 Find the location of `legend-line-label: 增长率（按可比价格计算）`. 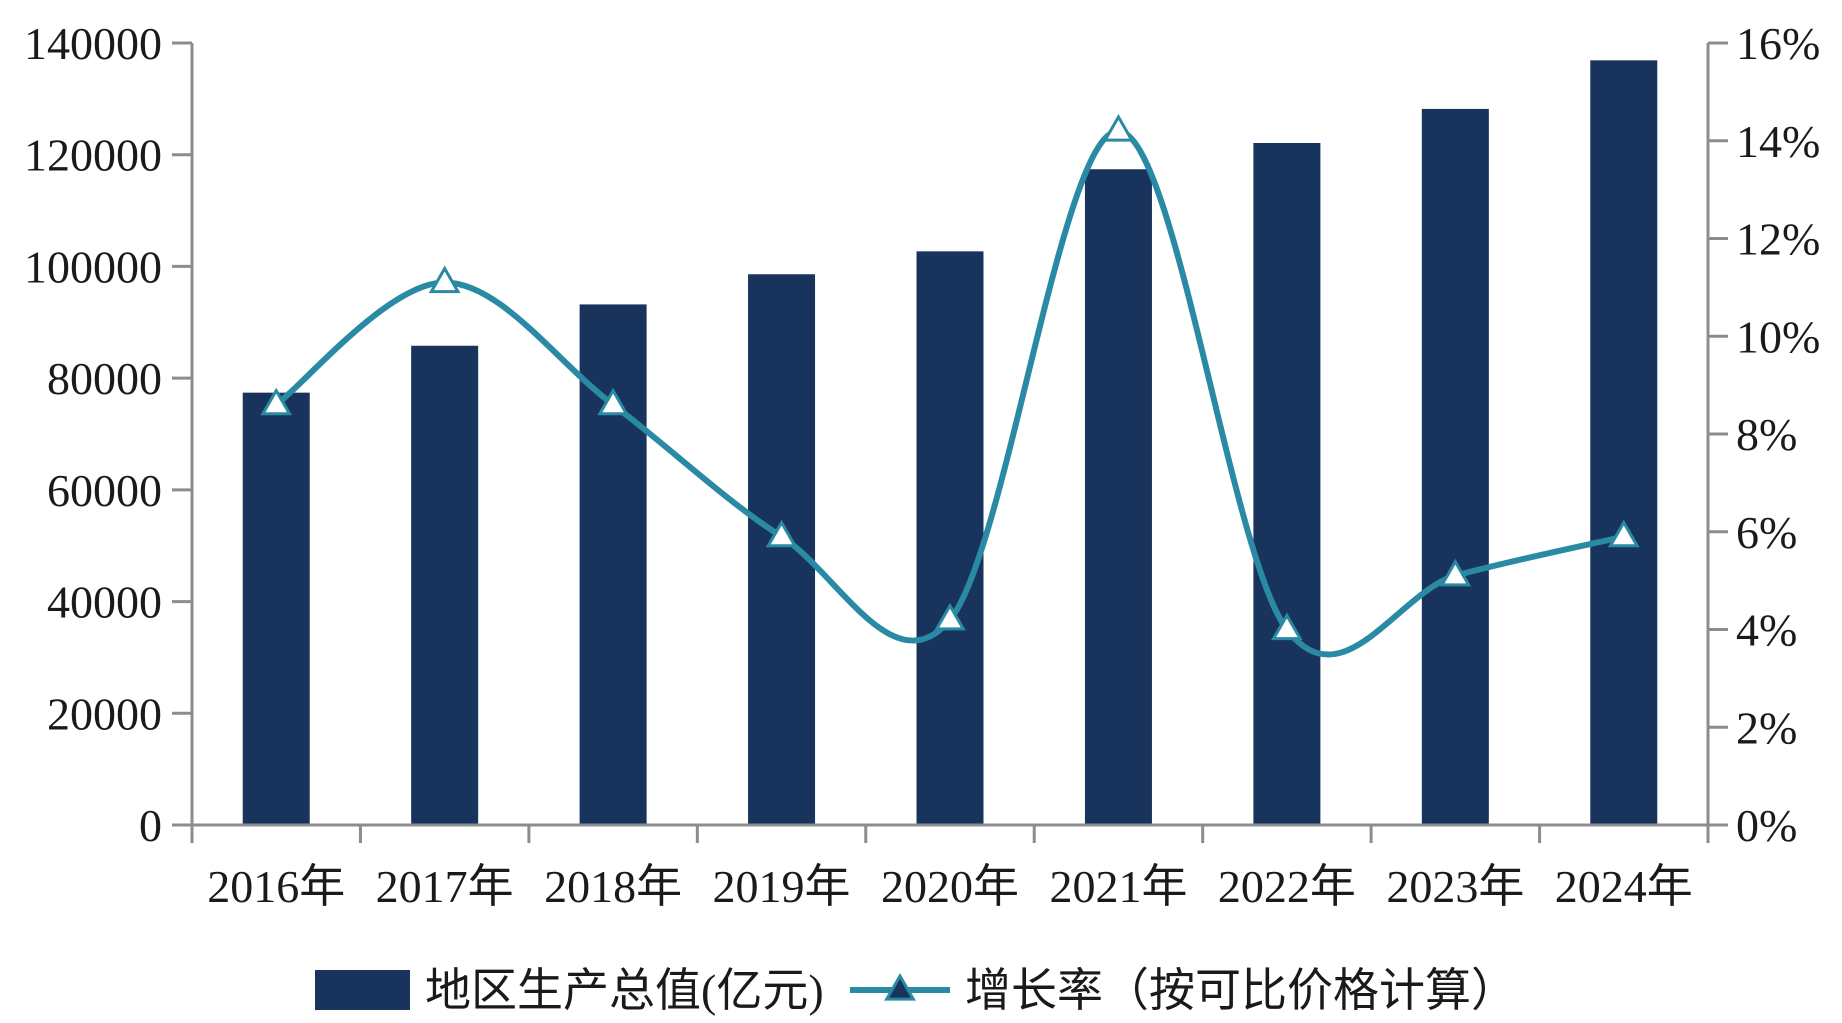

legend-line-label: 增长率（按可比价格计算） is located at coordinates (1241, 990).